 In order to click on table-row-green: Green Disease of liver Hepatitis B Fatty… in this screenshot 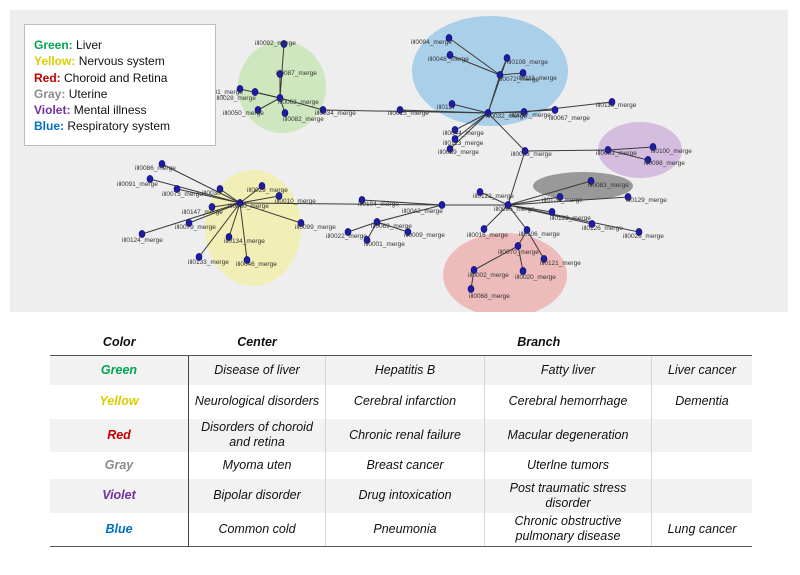, I will do `click(401, 370)`.